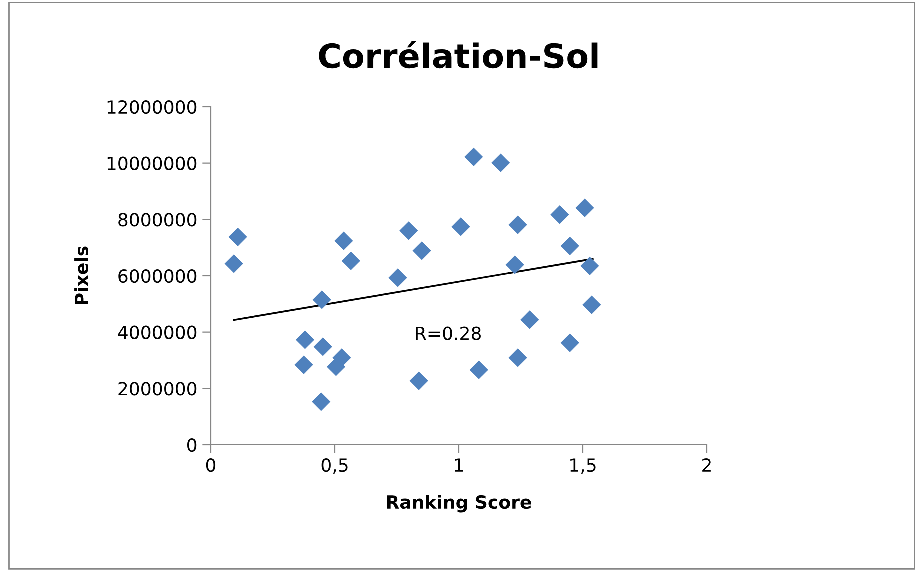 The width and height of the screenshot is (924, 572). What do you see at coordinates (152, 107) in the screenshot?
I see `y-tick-label: 12000000` at bounding box center [152, 107].